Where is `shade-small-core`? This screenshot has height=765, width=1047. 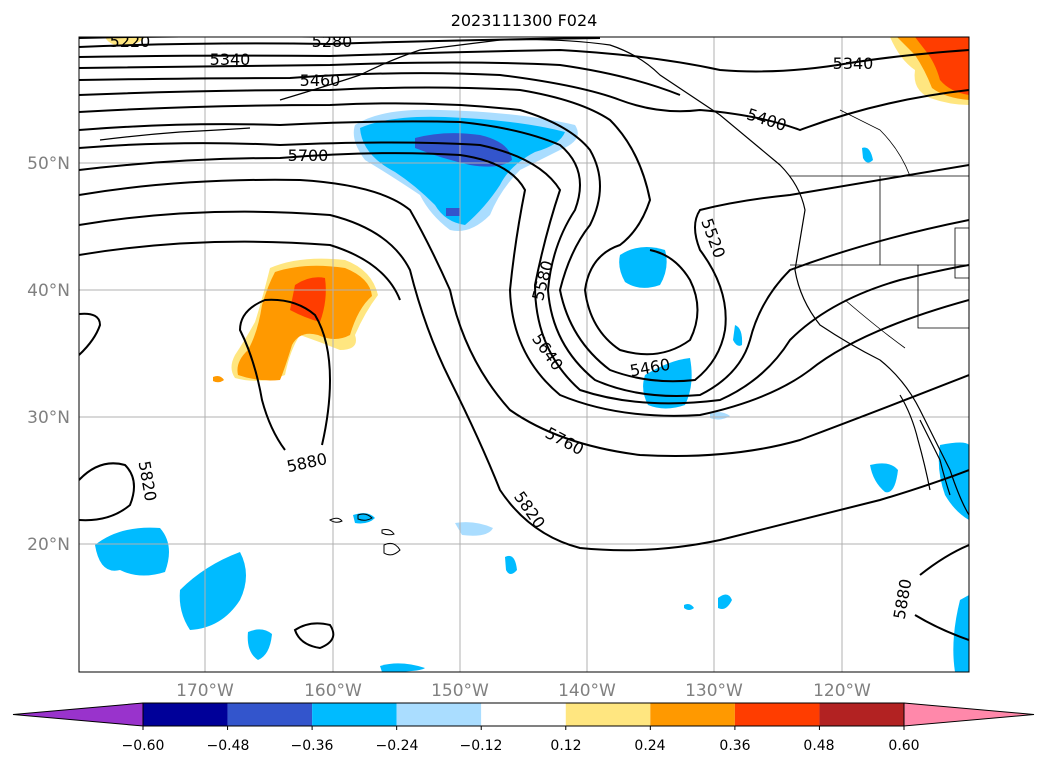 shade-small-core is located at coordinates (453, 212).